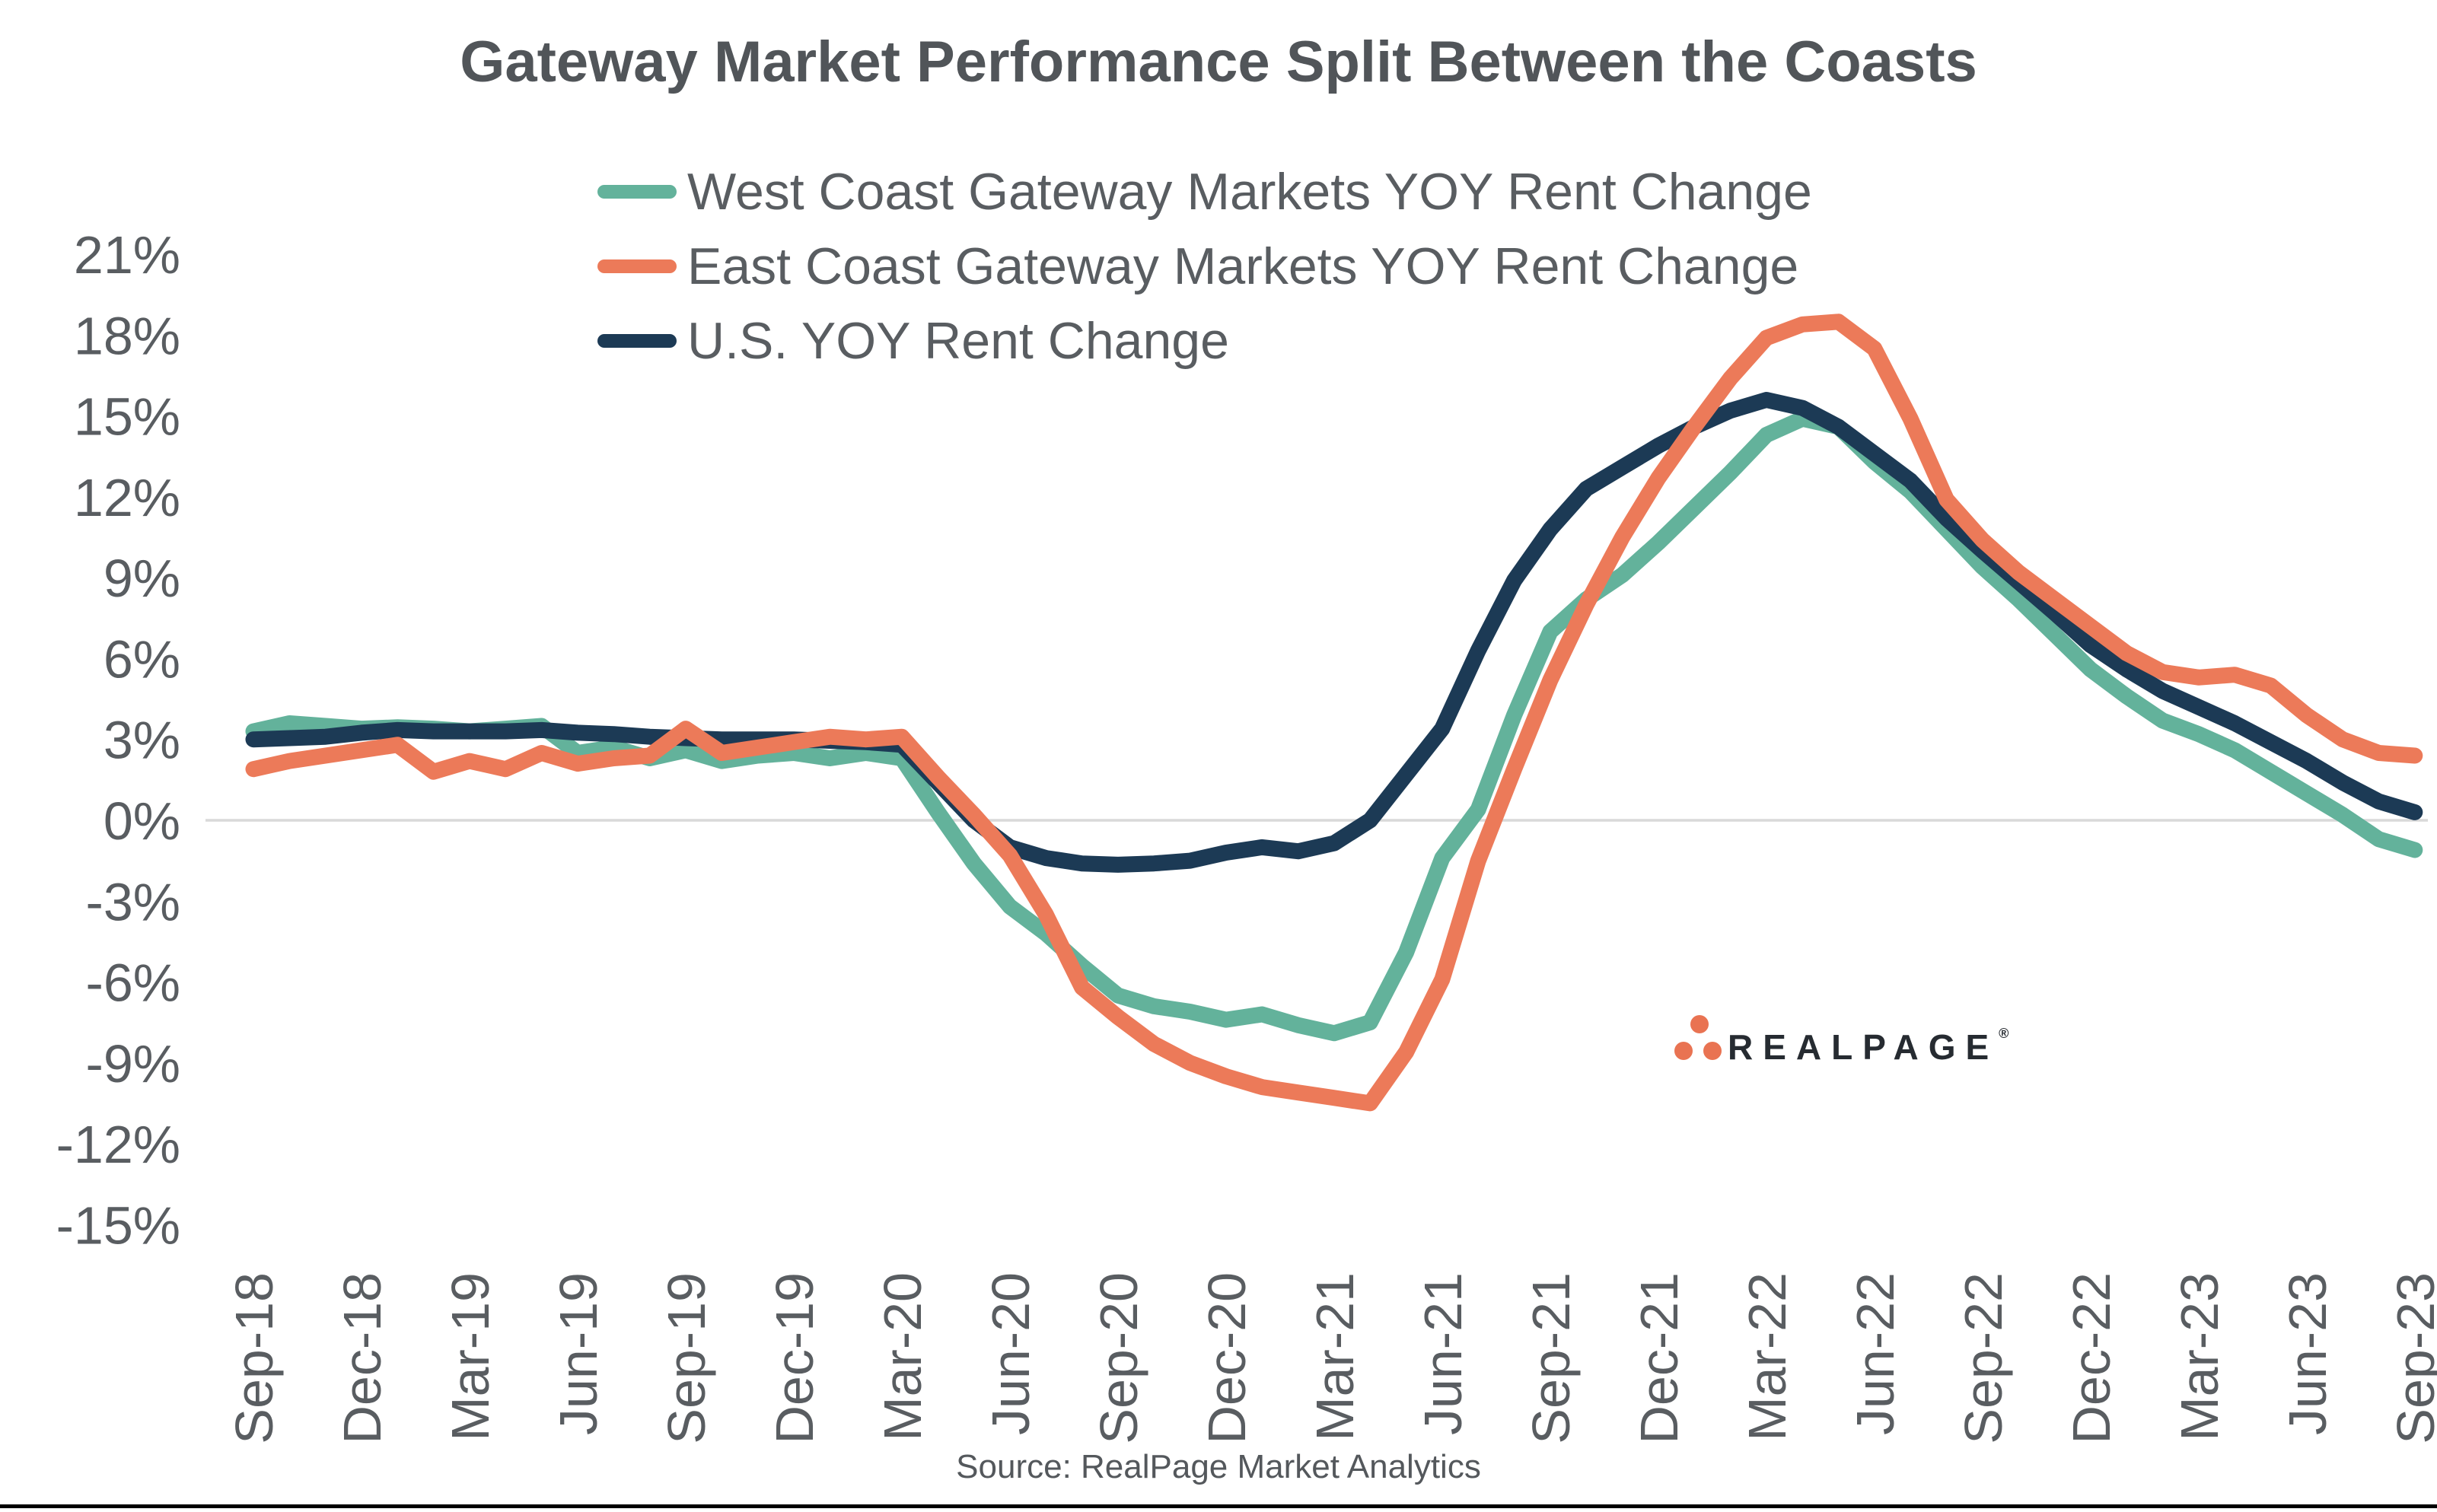 This screenshot has height=1512, width=2437. What do you see at coordinates (1218, 1466) in the screenshot?
I see `source-attribution: Source: RealPage Market Analytics` at bounding box center [1218, 1466].